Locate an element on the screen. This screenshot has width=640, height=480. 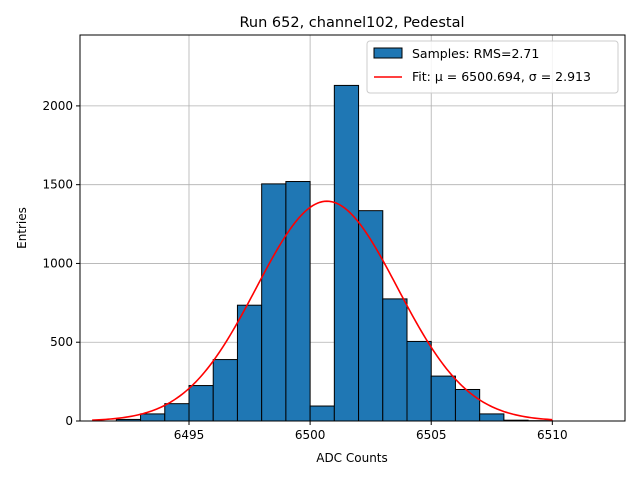
y-axis-ticks: 0 500 1000 1500 2000 is located at coordinates (61, 263).